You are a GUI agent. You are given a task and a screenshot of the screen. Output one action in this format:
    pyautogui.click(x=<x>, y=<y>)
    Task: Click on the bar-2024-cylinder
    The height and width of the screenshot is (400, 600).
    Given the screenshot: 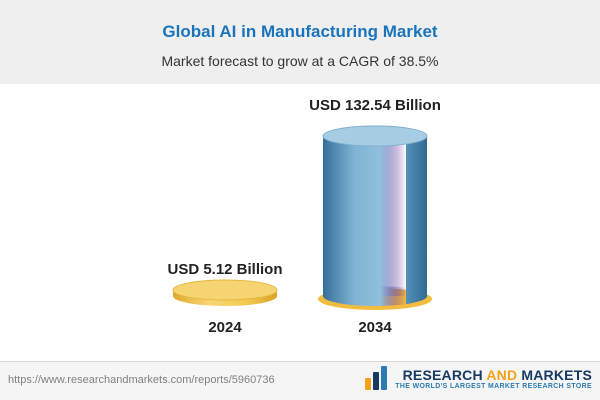 What is the action you would take?
    pyautogui.click(x=225, y=292)
    